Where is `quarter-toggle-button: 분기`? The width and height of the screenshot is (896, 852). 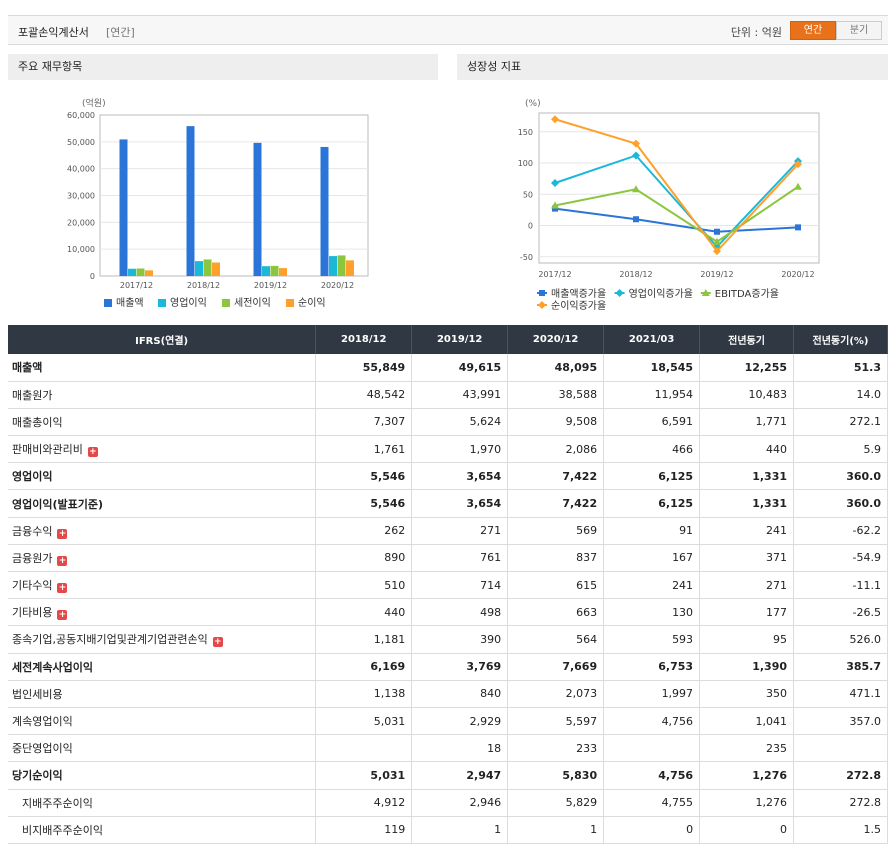 quarter-toggle-button: 분기 is located at coordinates (859, 30).